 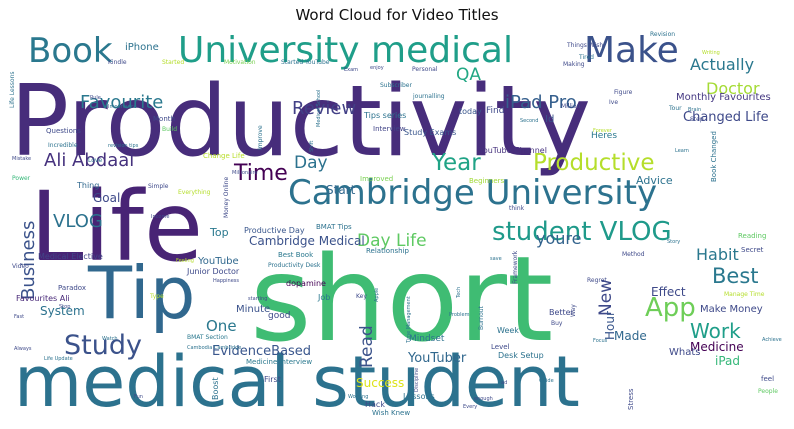 What do you see at coordinates (297, 382) in the screenshot?
I see `cloud-word: medical student` at bounding box center [297, 382].